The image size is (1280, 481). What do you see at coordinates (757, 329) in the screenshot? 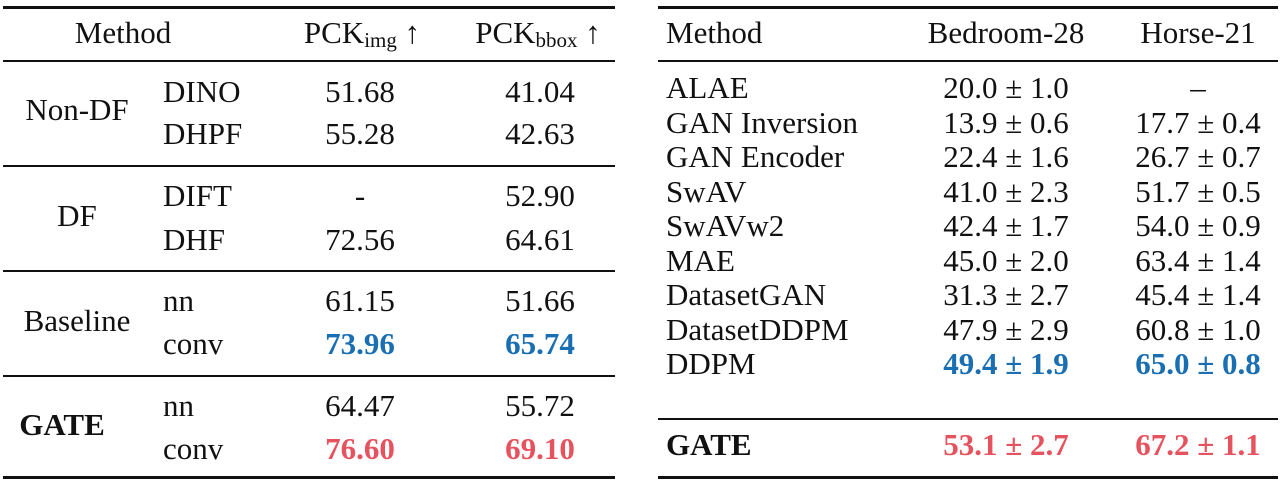
I see `right-row-method: DatasetDDPM` at bounding box center [757, 329].